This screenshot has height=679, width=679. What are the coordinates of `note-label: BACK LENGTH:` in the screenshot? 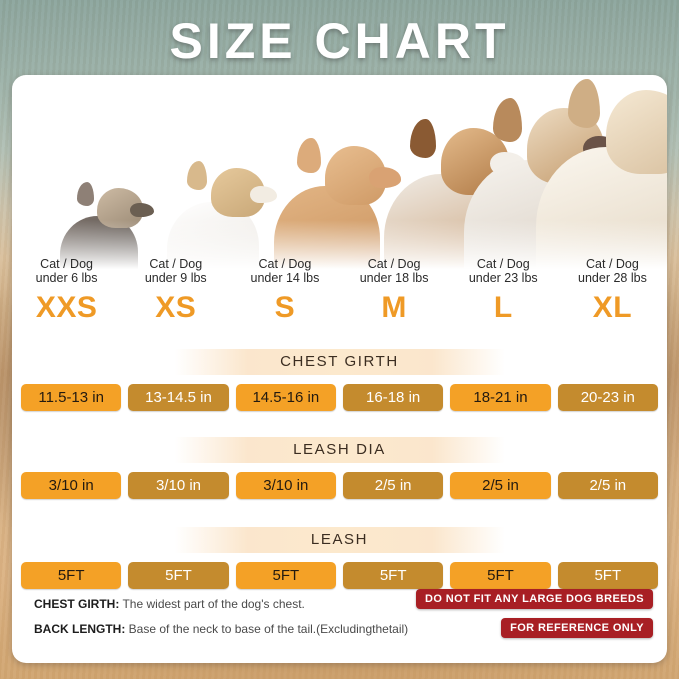 It's located at (80, 629).